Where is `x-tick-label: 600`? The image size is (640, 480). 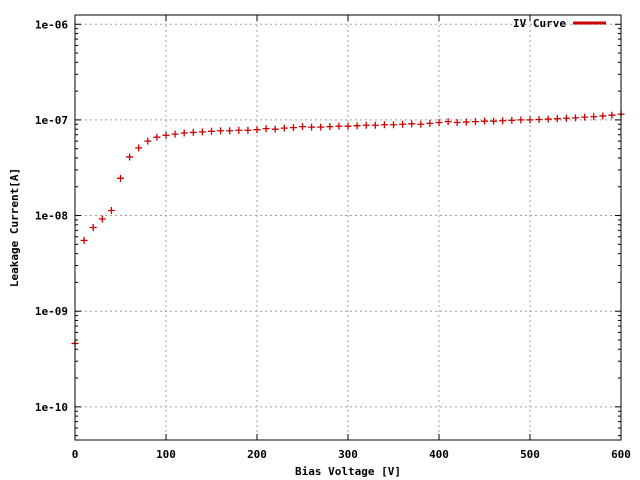
x-tick-label: 600 is located at coordinates (621, 454).